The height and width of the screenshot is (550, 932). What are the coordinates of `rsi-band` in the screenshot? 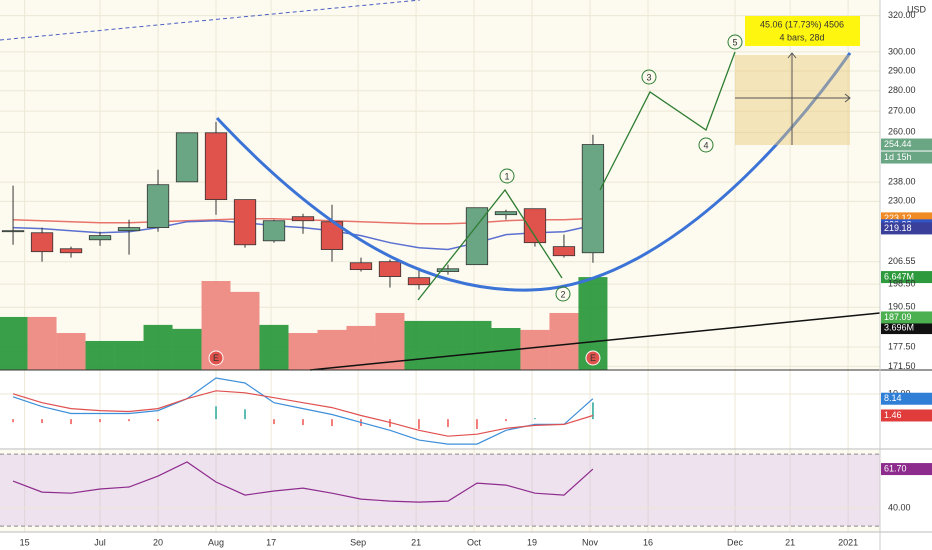 It's located at (440, 490).